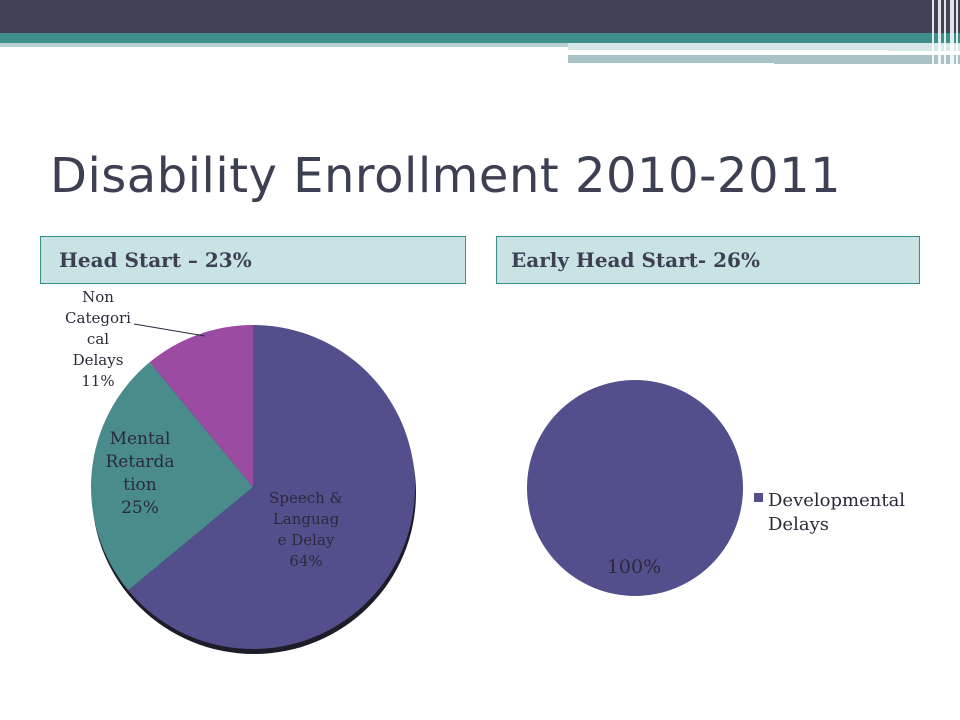 This screenshot has width=960, height=720. Describe the element at coordinates (98, 318) in the screenshot. I see `slice-label-non-categorical-delays: Categori` at that location.